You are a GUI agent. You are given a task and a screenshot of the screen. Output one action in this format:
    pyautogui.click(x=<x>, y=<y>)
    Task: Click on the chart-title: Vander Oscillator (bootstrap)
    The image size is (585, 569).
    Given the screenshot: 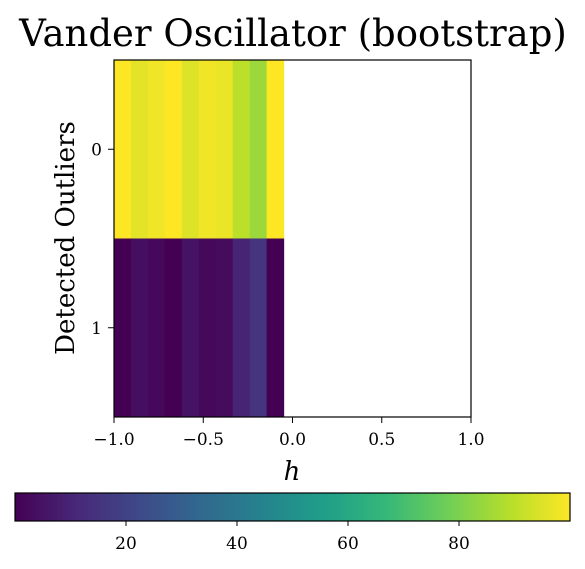 What is the action you would take?
    pyautogui.click(x=292, y=33)
    